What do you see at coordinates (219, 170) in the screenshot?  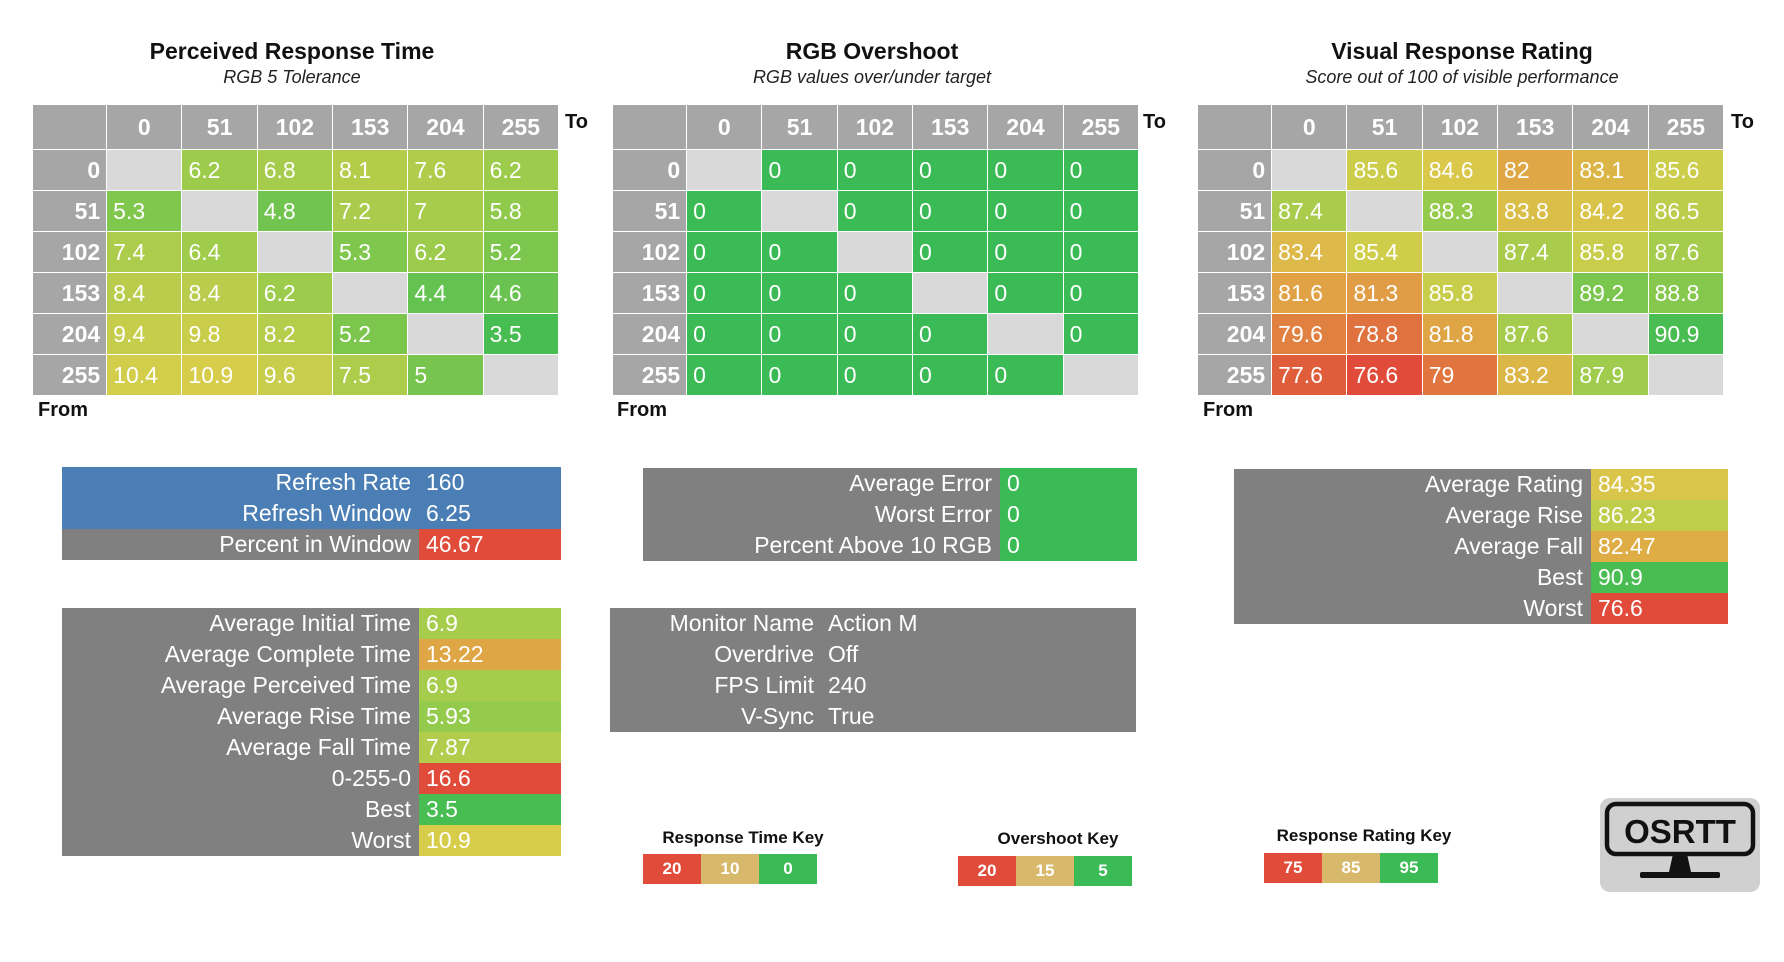 I see `heatmap-cell: 6.2` at bounding box center [219, 170].